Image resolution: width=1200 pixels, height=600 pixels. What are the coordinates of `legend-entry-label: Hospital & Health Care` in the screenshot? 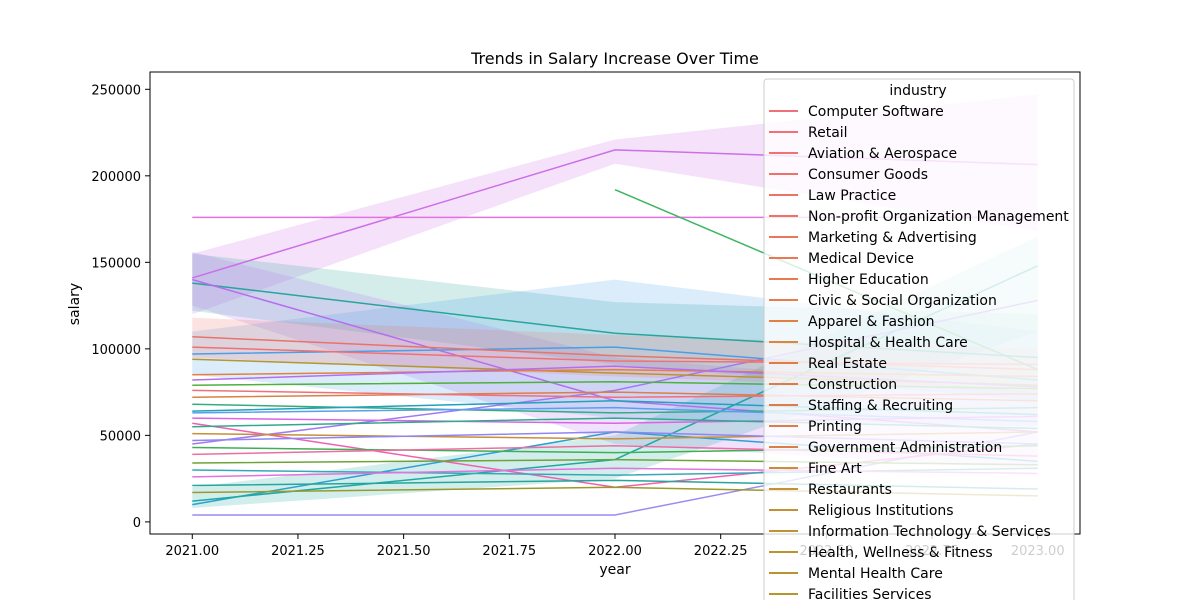 It's located at (888, 343).